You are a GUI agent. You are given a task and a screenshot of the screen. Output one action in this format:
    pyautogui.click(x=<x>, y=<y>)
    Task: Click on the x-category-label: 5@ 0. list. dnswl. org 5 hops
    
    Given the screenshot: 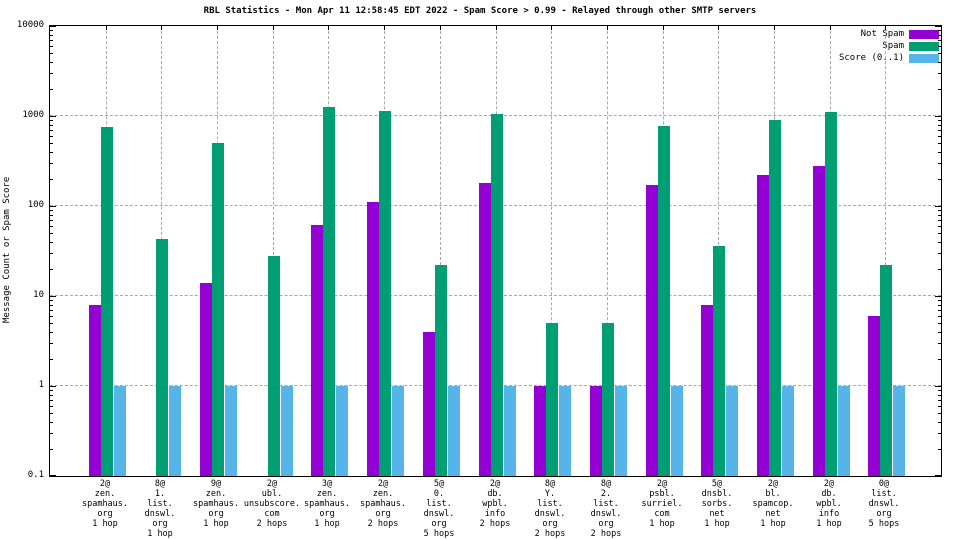 What is the action you would take?
    pyautogui.click(x=439, y=509)
    